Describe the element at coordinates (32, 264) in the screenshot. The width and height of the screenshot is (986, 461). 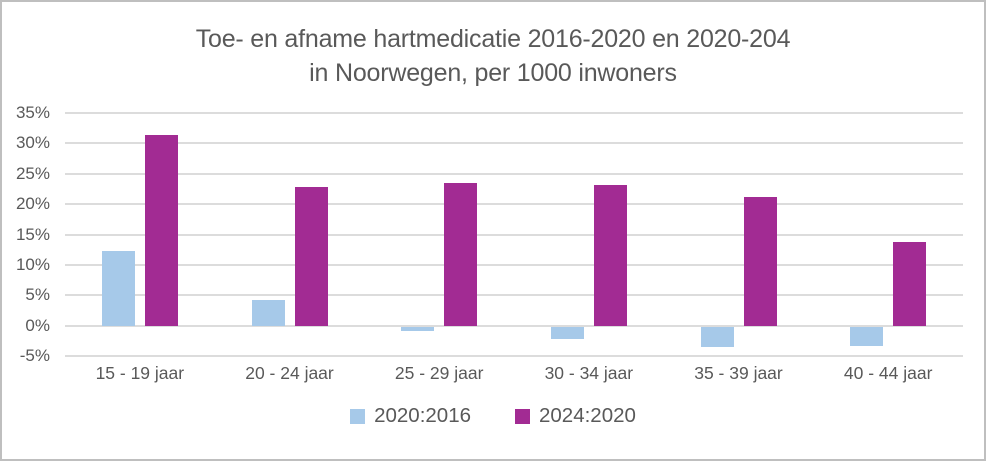
I see `y-tick-label: 10%` at that location.